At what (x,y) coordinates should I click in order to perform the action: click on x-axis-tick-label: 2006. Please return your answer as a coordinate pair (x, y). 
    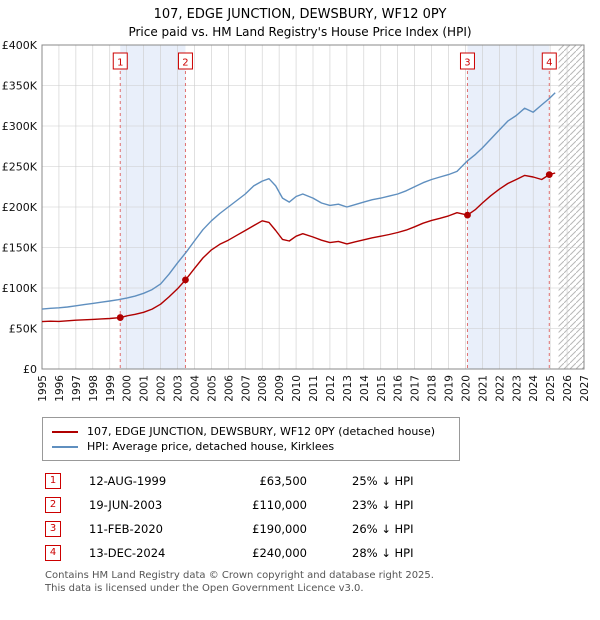
    Looking at the image, I should click on (229, 388).